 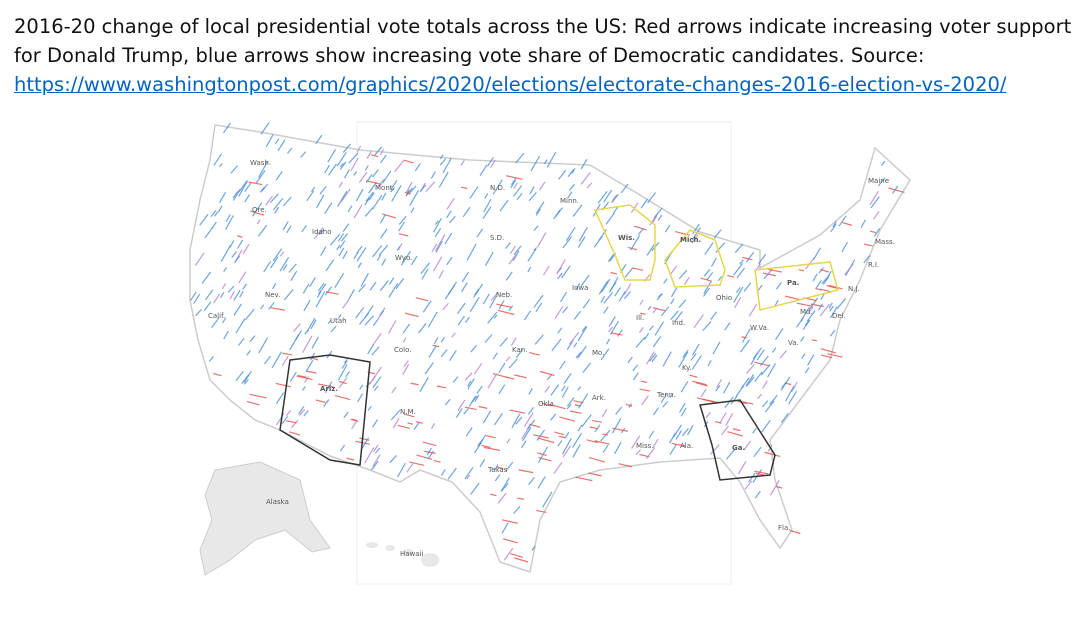 What do you see at coordinates (329, 389) in the screenshot?
I see `state-label: Ariz.` at bounding box center [329, 389].